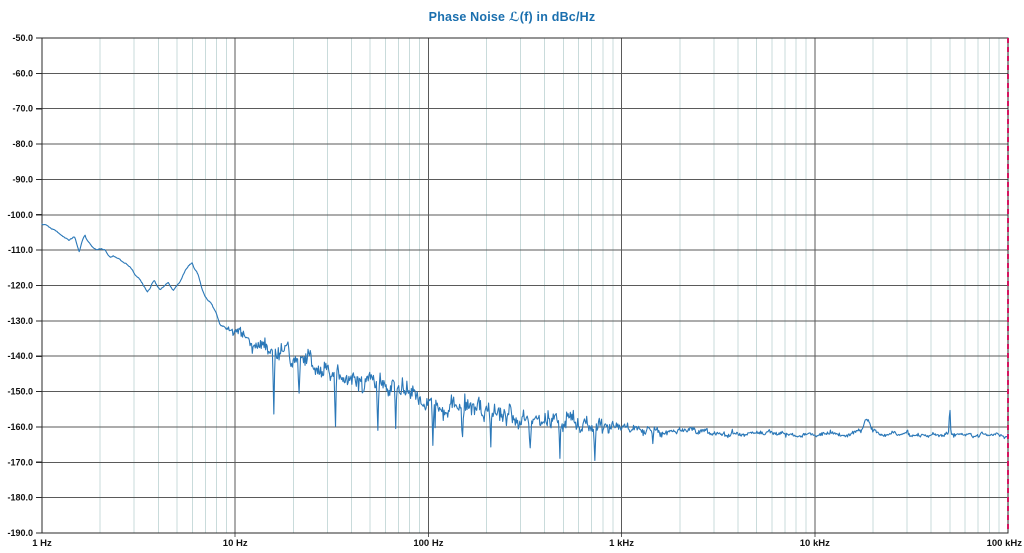  I want to click on y-tick-label: -110.0, so click(20, 250).